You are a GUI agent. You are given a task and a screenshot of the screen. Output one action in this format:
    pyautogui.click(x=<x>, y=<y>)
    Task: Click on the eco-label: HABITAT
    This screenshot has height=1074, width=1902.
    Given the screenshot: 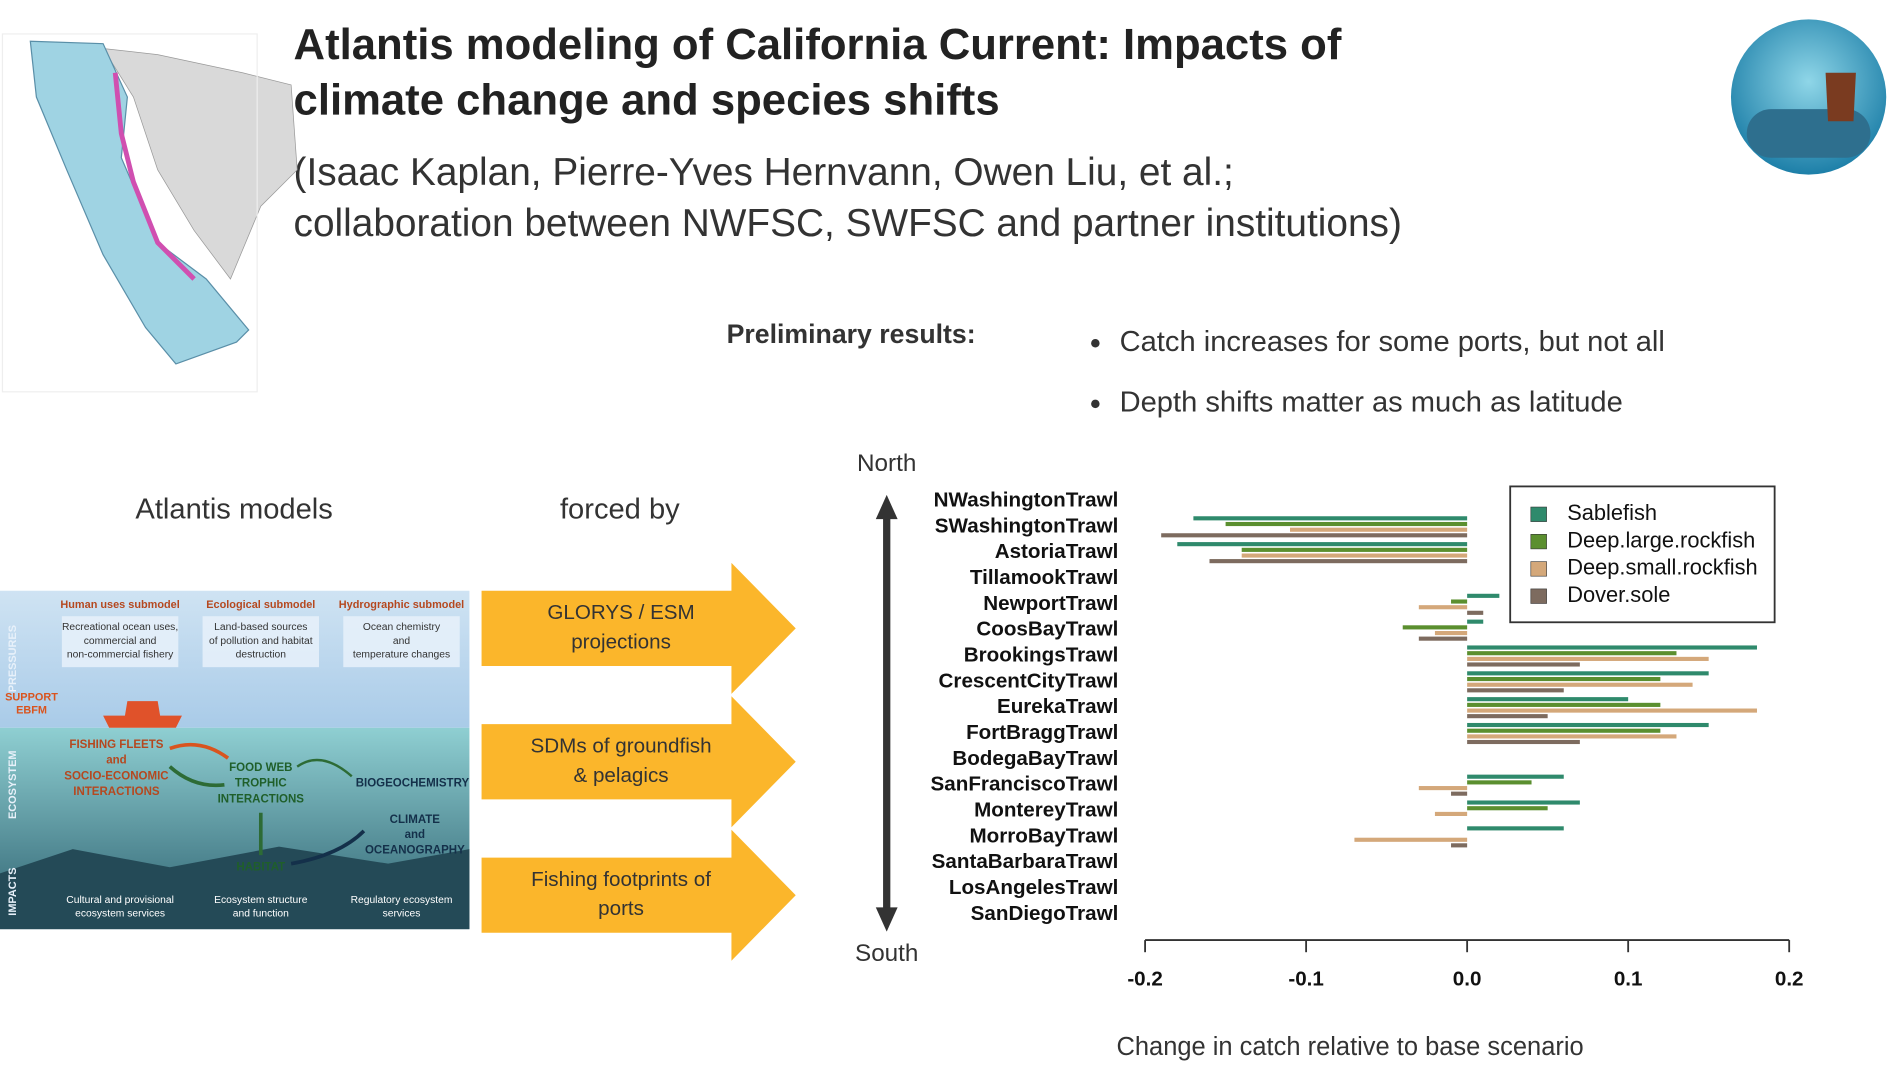 What is the action you would take?
    pyautogui.click(x=260, y=867)
    